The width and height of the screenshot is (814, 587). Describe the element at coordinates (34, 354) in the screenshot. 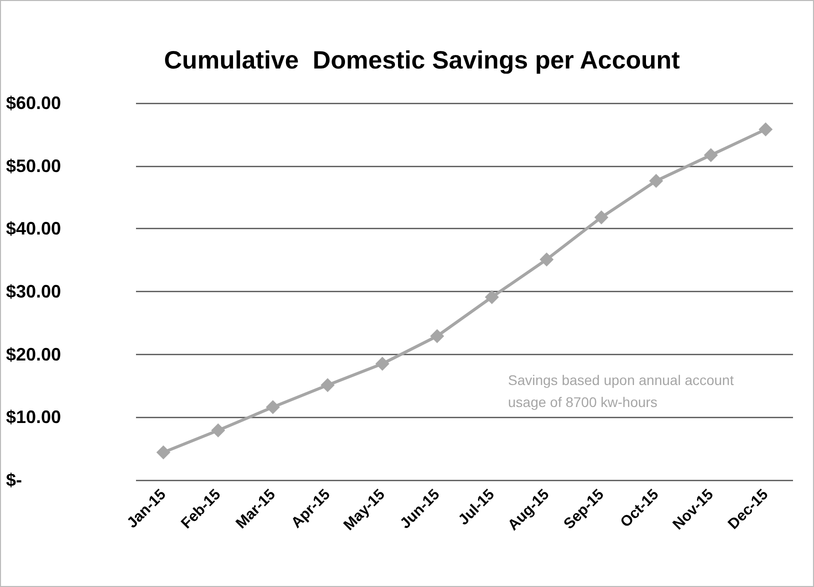

I see `y-tick-label: $20.00` at that location.